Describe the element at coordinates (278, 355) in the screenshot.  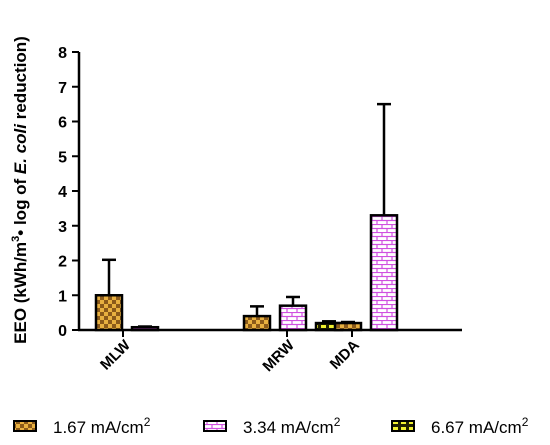
I see `x-tick-label: MRW` at that location.